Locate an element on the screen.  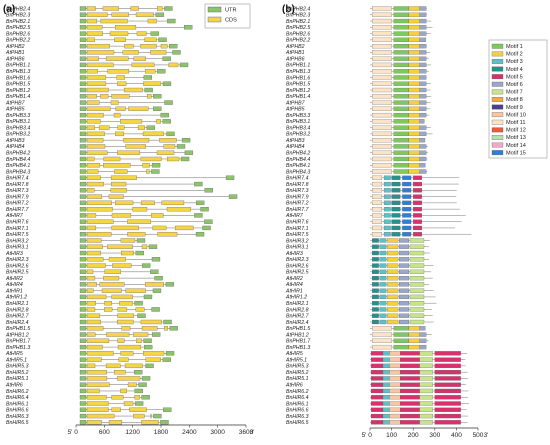
panel-b-label: (b) is located at coordinates (288, 9).